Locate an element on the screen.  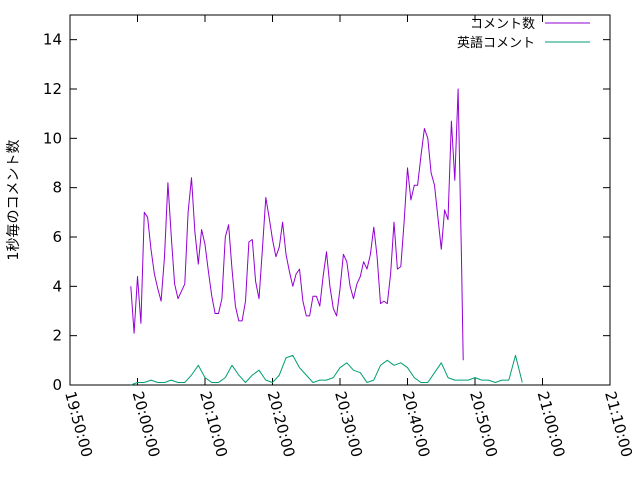
y-tick-label: 12 is located at coordinates (52, 89).